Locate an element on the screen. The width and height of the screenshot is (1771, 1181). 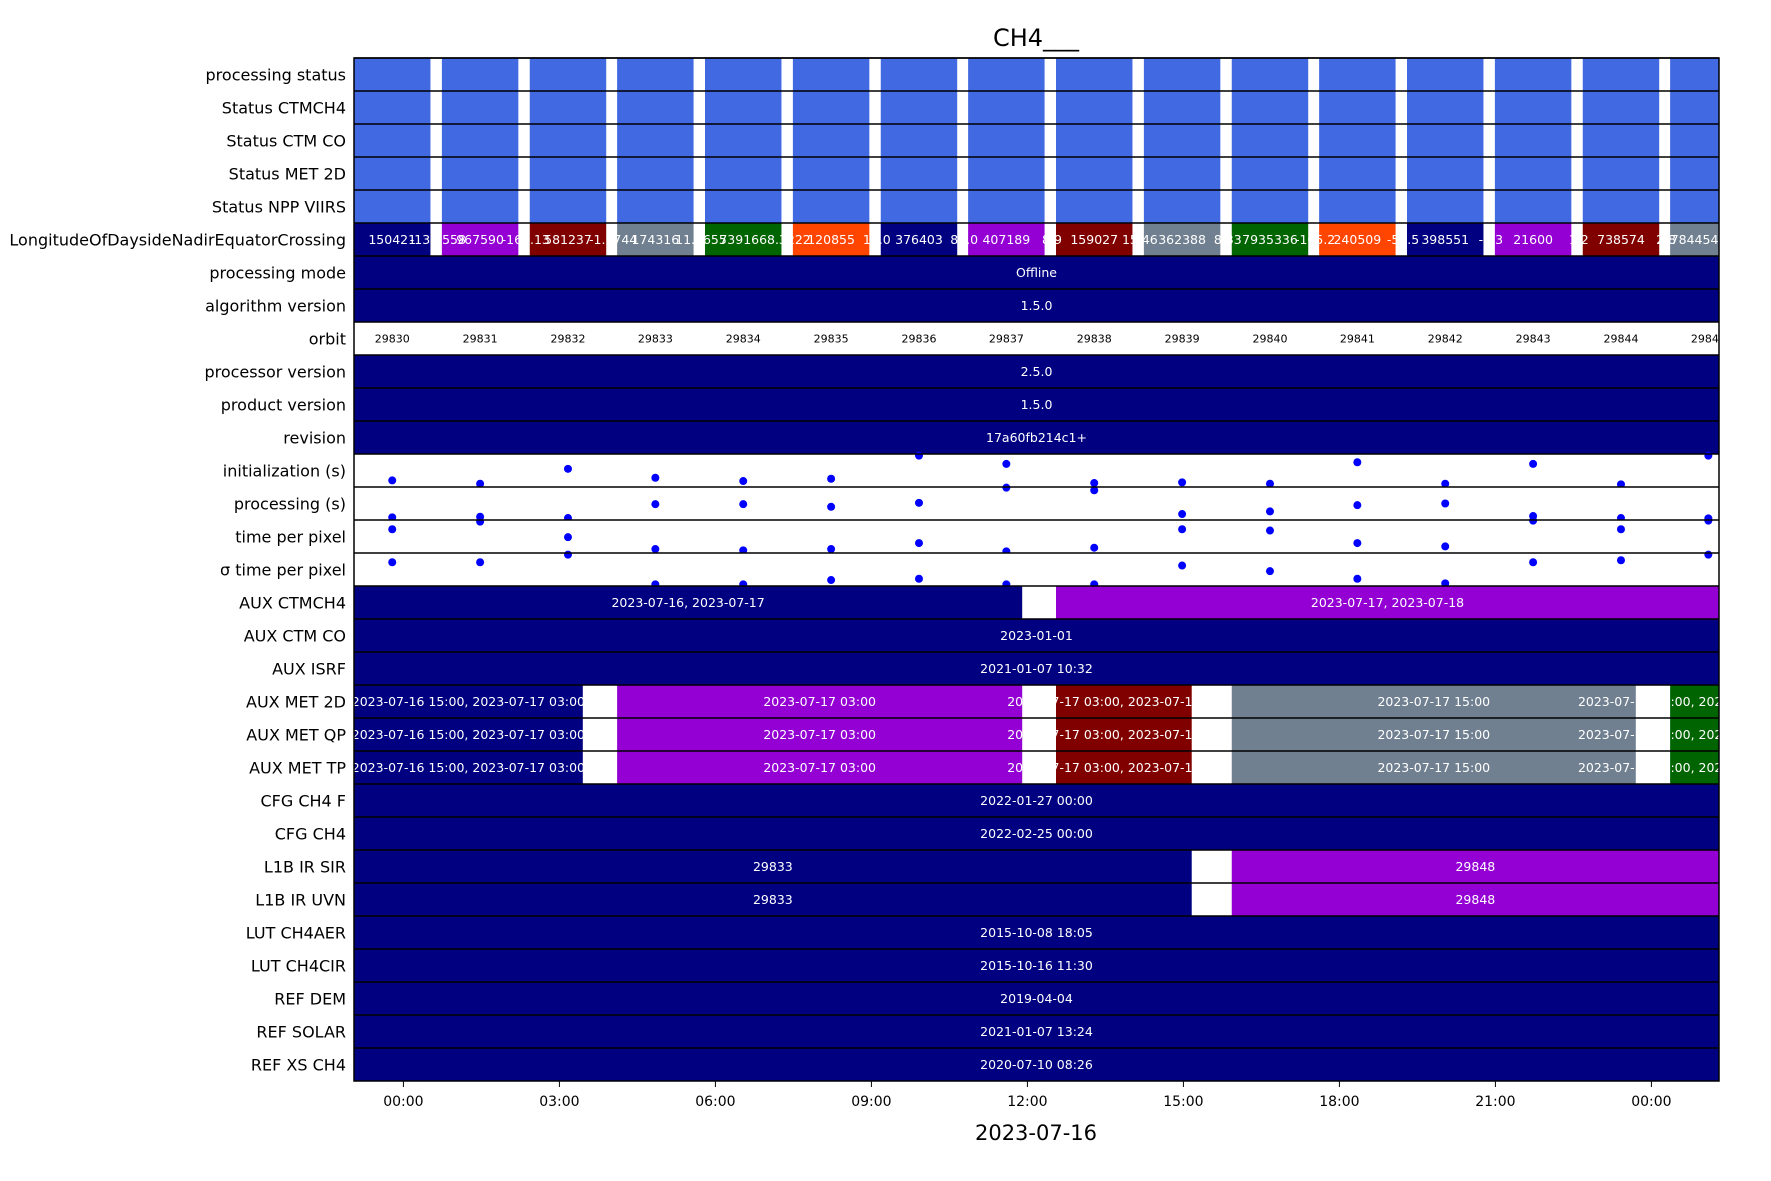
crossing-gap-value: -2.3 is located at coordinates (1491, 239).